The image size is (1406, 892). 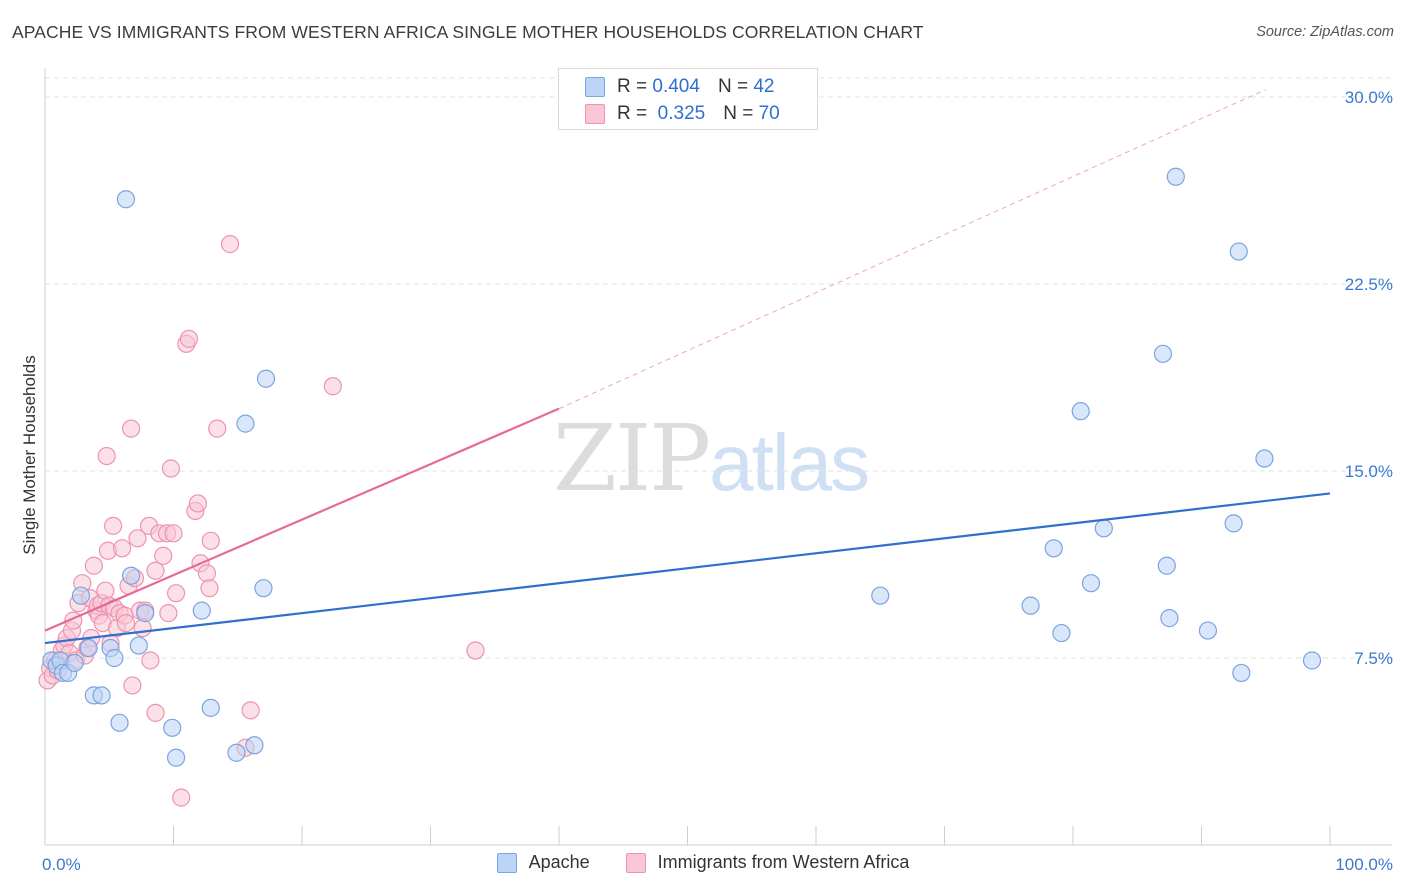 I want to click on y-tick-label: 7.5%, so click(x=1373, y=658).